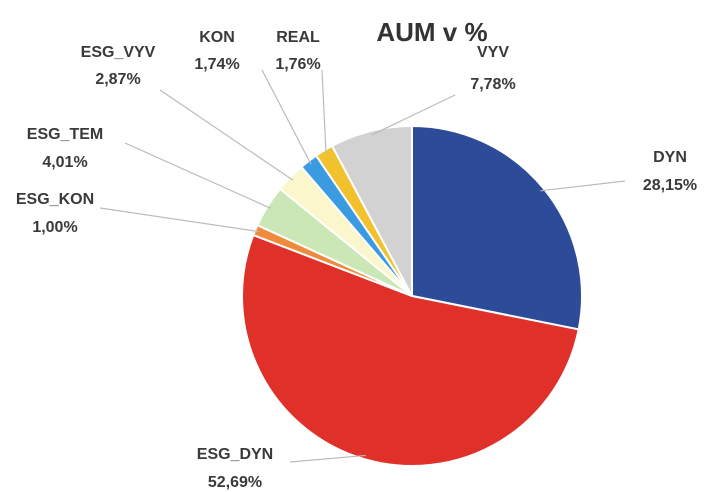  Describe the element at coordinates (117, 79) in the screenshot. I see `slice-value: 2,87%` at that location.